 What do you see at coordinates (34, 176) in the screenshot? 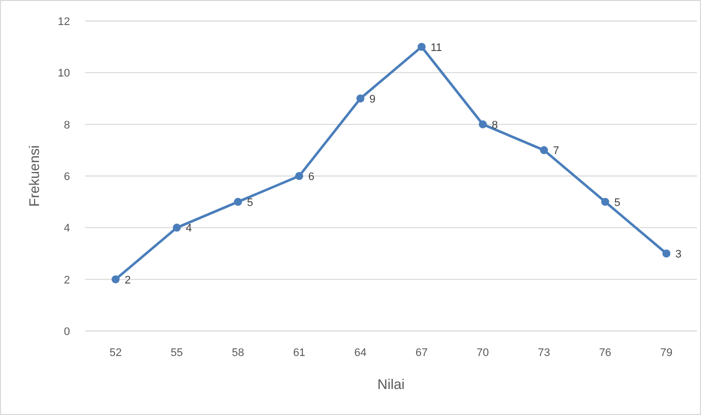
I see `y-axis-title: Frekuensi` at bounding box center [34, 176].